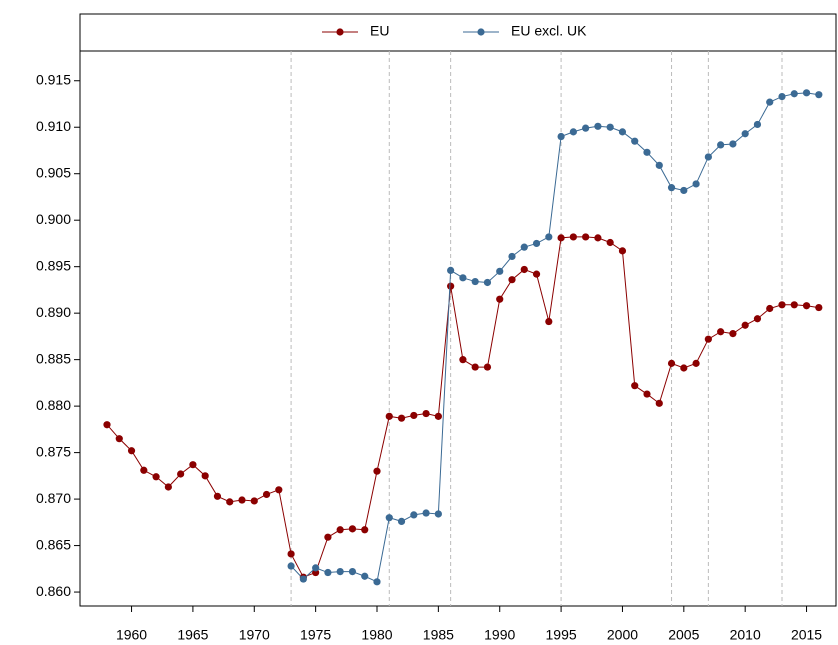 Image resolution: width=838 pixels, height=645 pixels. What do you see at coordinates (53, 358) in the screenshot?
I see `y-tick-label: 0.885` at bounding box center [53, 358].